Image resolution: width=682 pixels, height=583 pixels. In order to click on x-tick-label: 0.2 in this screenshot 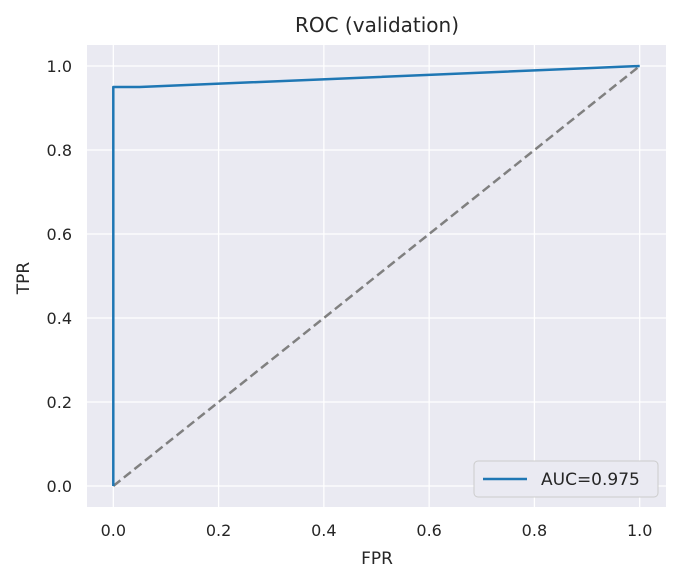, I will do `click(218, 530)`.